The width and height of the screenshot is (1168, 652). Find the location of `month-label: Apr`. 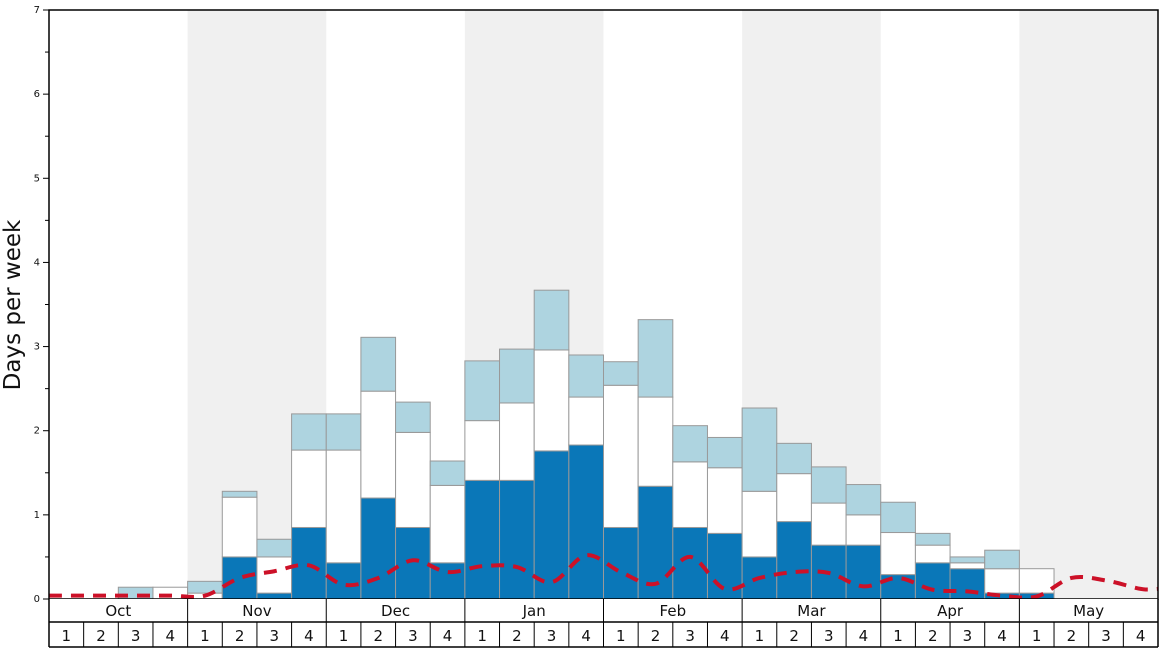

month-label: Apr is located at coordinates (950, 611).